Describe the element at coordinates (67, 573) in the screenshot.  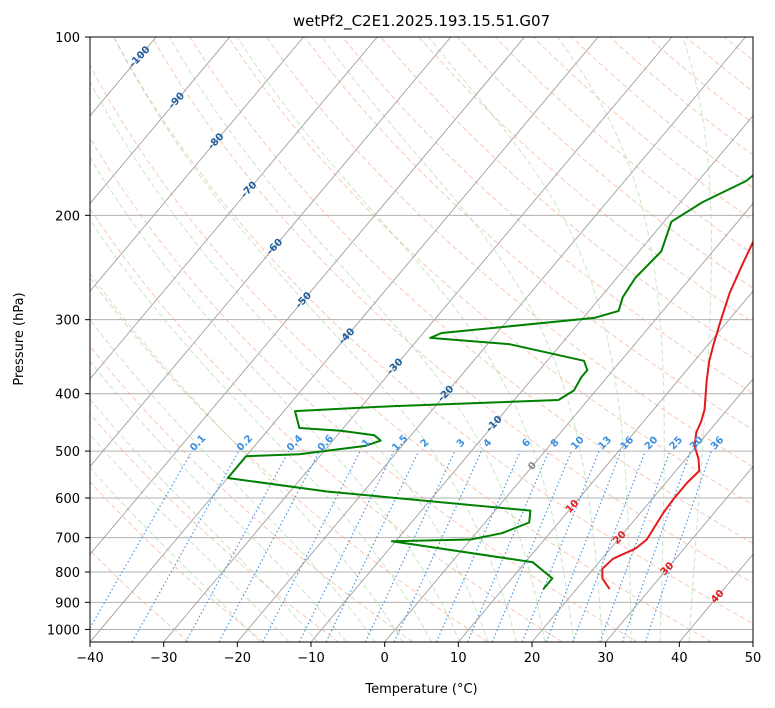
I see `y-tick-label: 800` at that location.